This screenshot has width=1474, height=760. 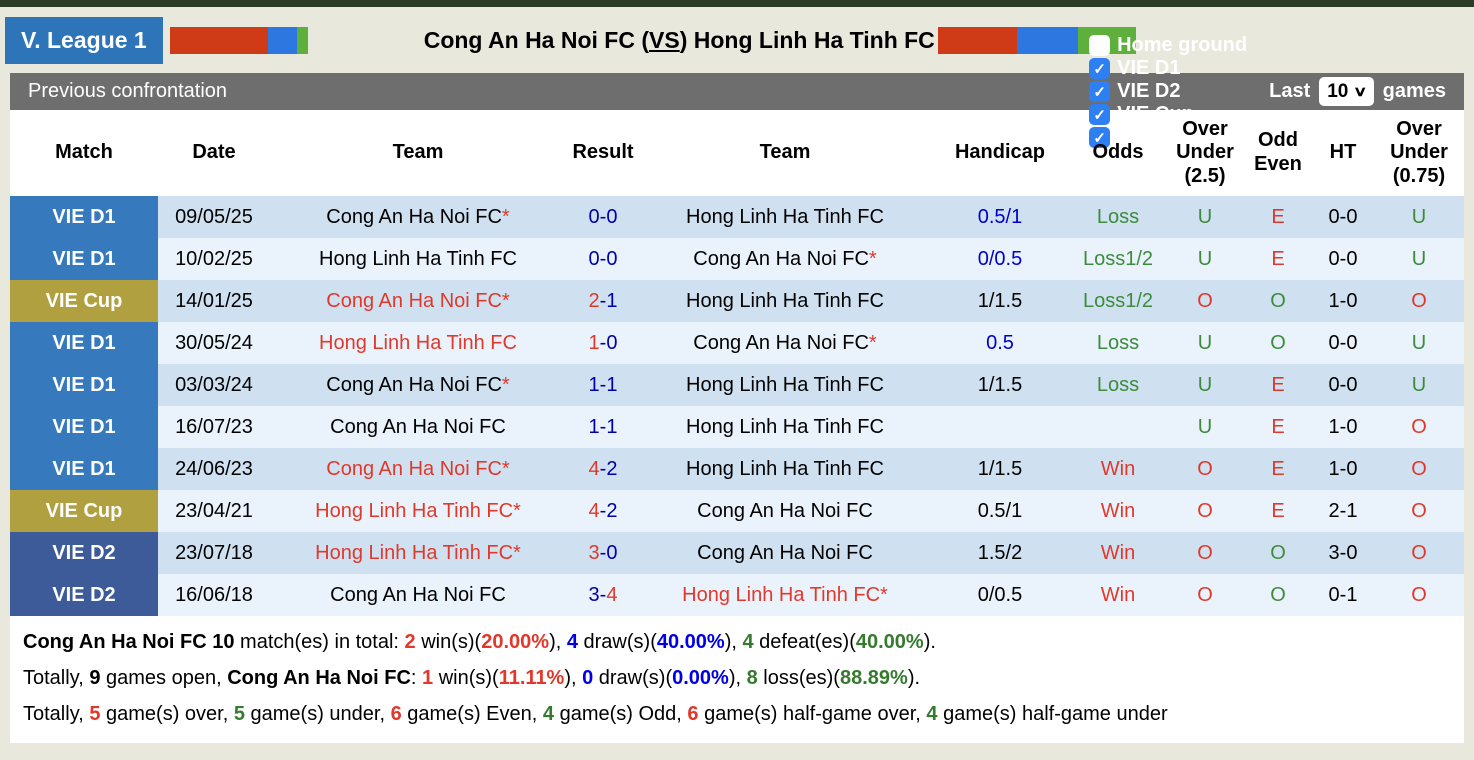 I want to click on away-team: Hong Linh Ha Tinh FC*, so click(x=785, y=595).